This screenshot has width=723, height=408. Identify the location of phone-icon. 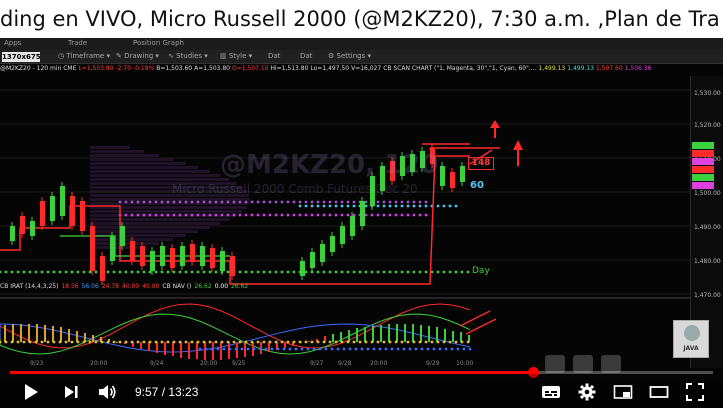
(555, 364).